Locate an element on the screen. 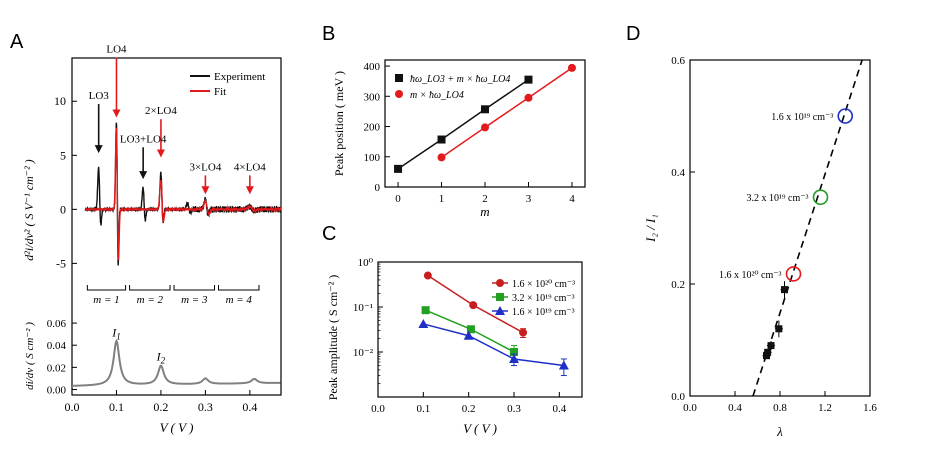 The width and height of the screenshot is (926, 468). panel-a-bracket-label: m = 2 is located at coordinates (150, 300).